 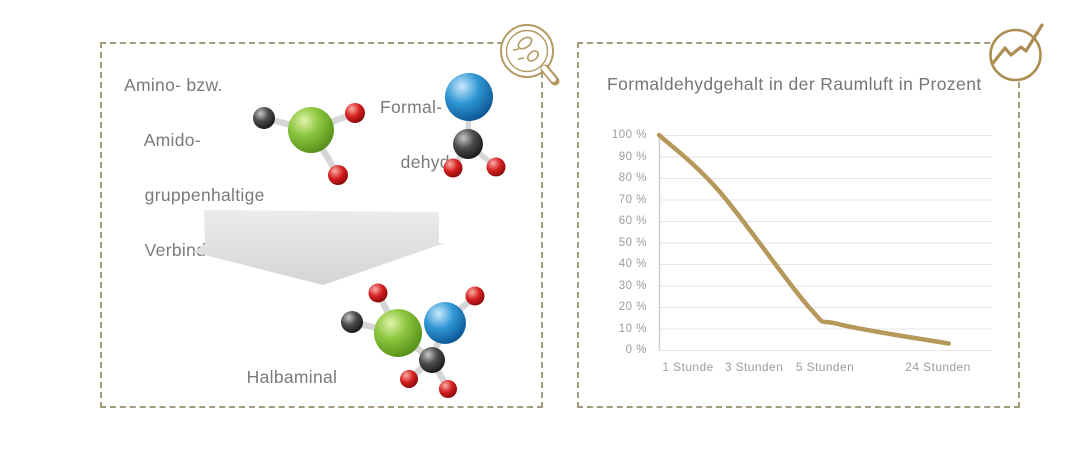 I want to click on x-axis-tick-label: 24 Stunden, so click(x=938, y=367).